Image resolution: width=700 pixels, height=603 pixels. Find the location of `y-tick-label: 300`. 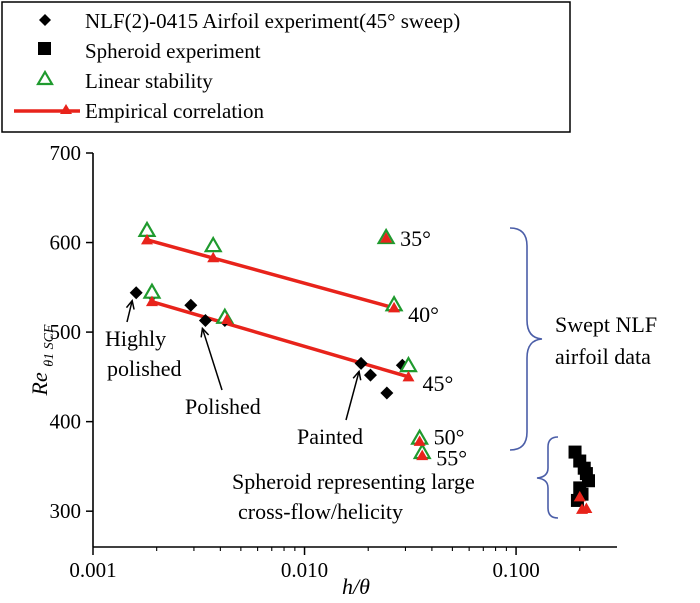

y-tick-label: 300 is located at coordinates (66, 511).